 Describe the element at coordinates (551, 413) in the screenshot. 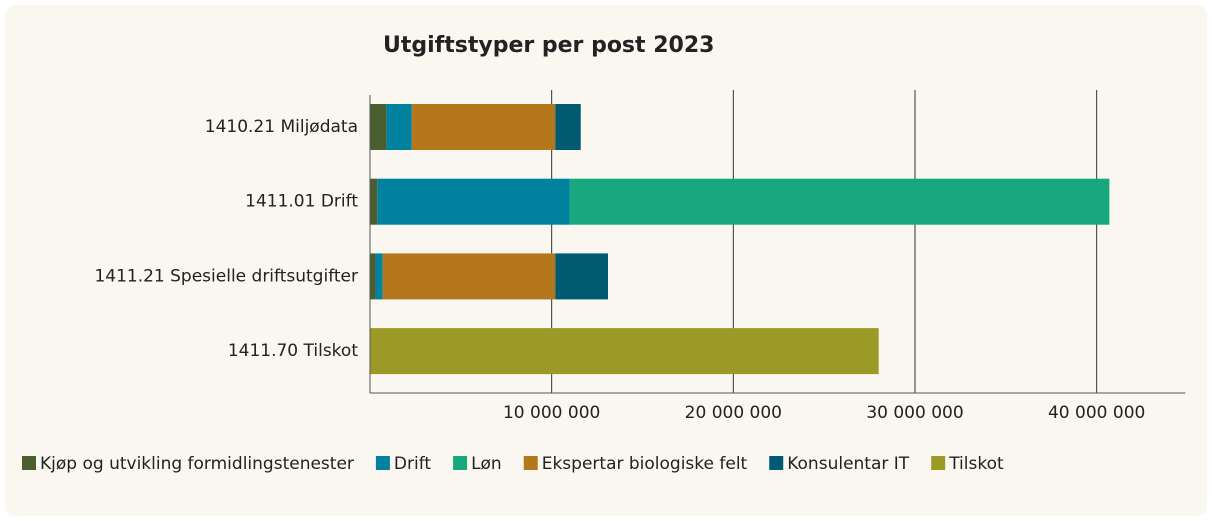

I see `x-tick-label: 10 000 000` at that location.